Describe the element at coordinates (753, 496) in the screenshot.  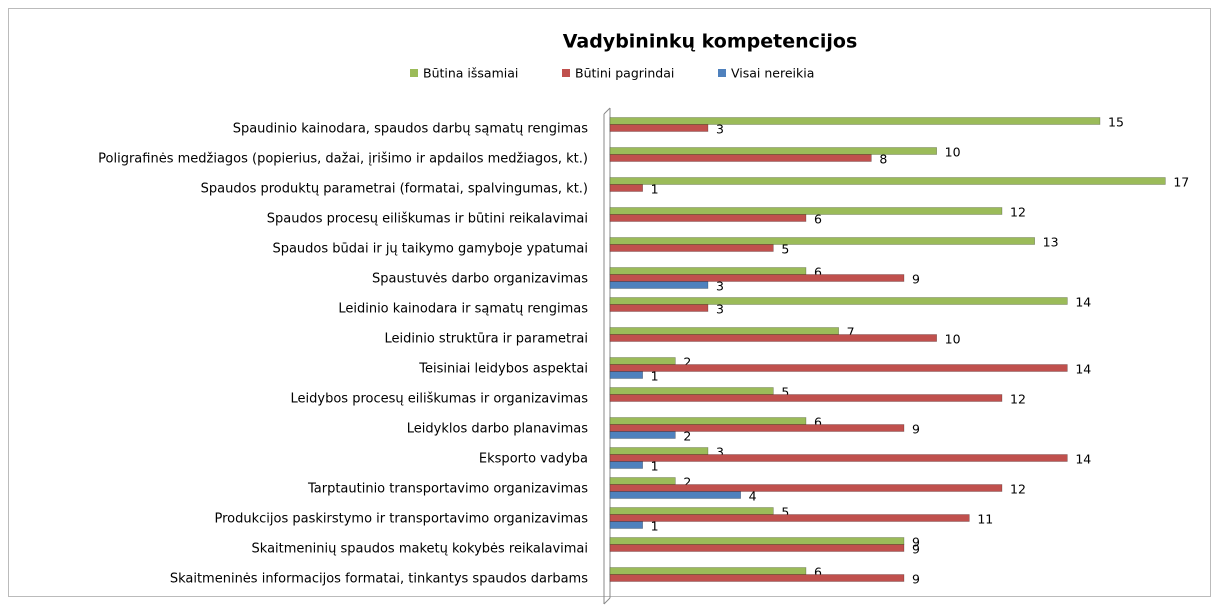
I see `data-label: 4` at that location.